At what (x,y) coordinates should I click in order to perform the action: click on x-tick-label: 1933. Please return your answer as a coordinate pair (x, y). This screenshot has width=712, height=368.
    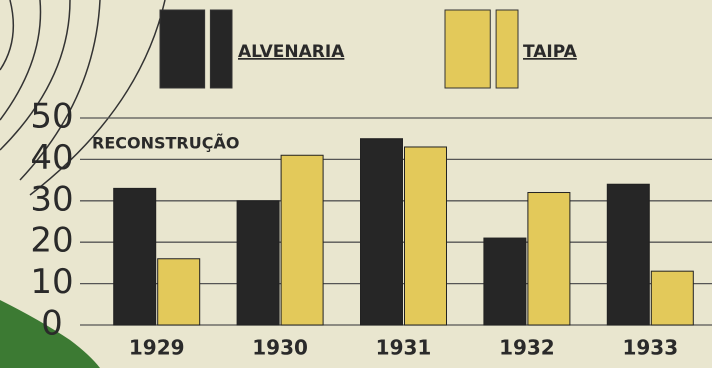
    Looking at the image, I should click on (650, 348).